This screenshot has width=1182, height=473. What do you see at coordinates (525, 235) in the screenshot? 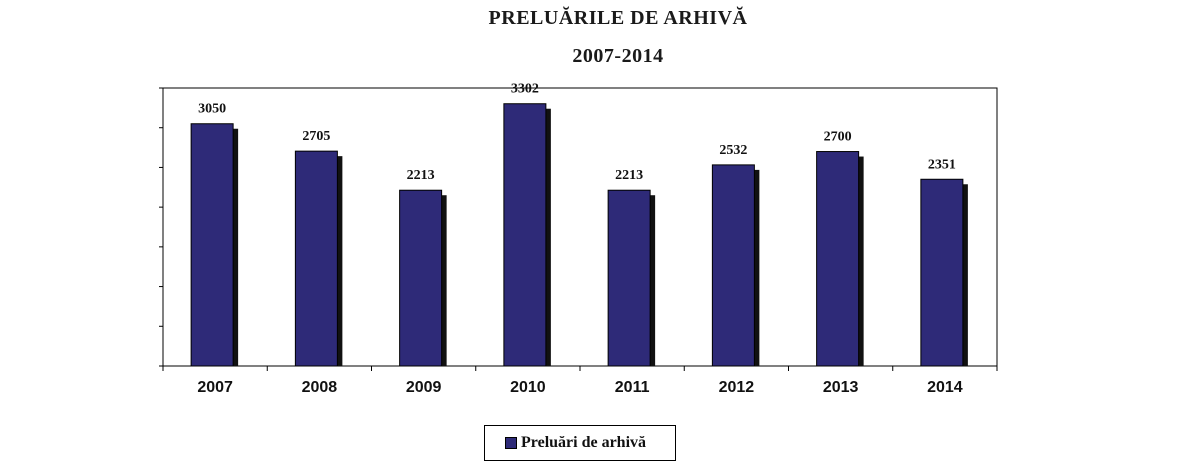
I see `bar-2010` at bounding box center [525, 235].